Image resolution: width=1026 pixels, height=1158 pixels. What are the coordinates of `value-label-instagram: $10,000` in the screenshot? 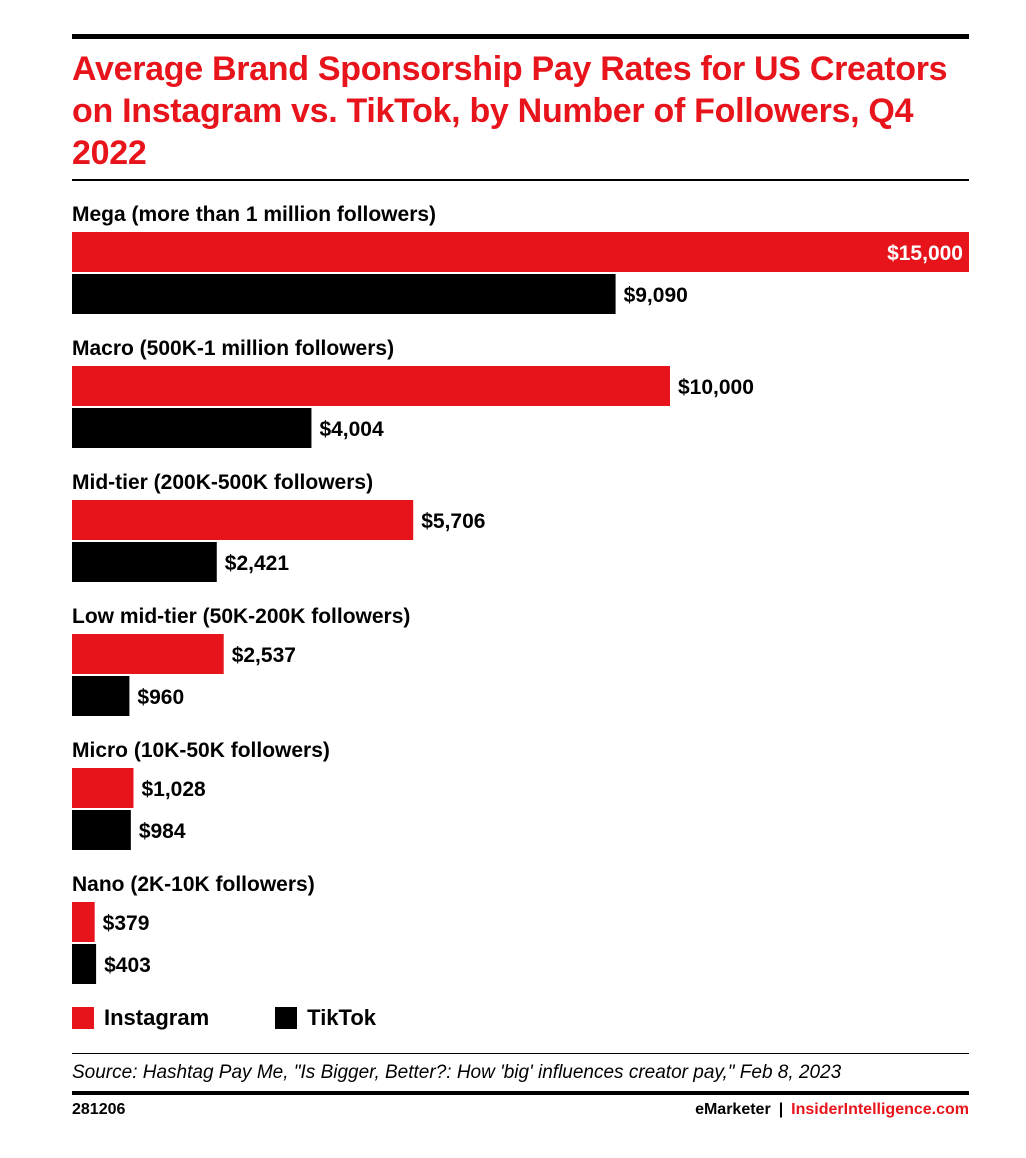 It's located at (716, 387).